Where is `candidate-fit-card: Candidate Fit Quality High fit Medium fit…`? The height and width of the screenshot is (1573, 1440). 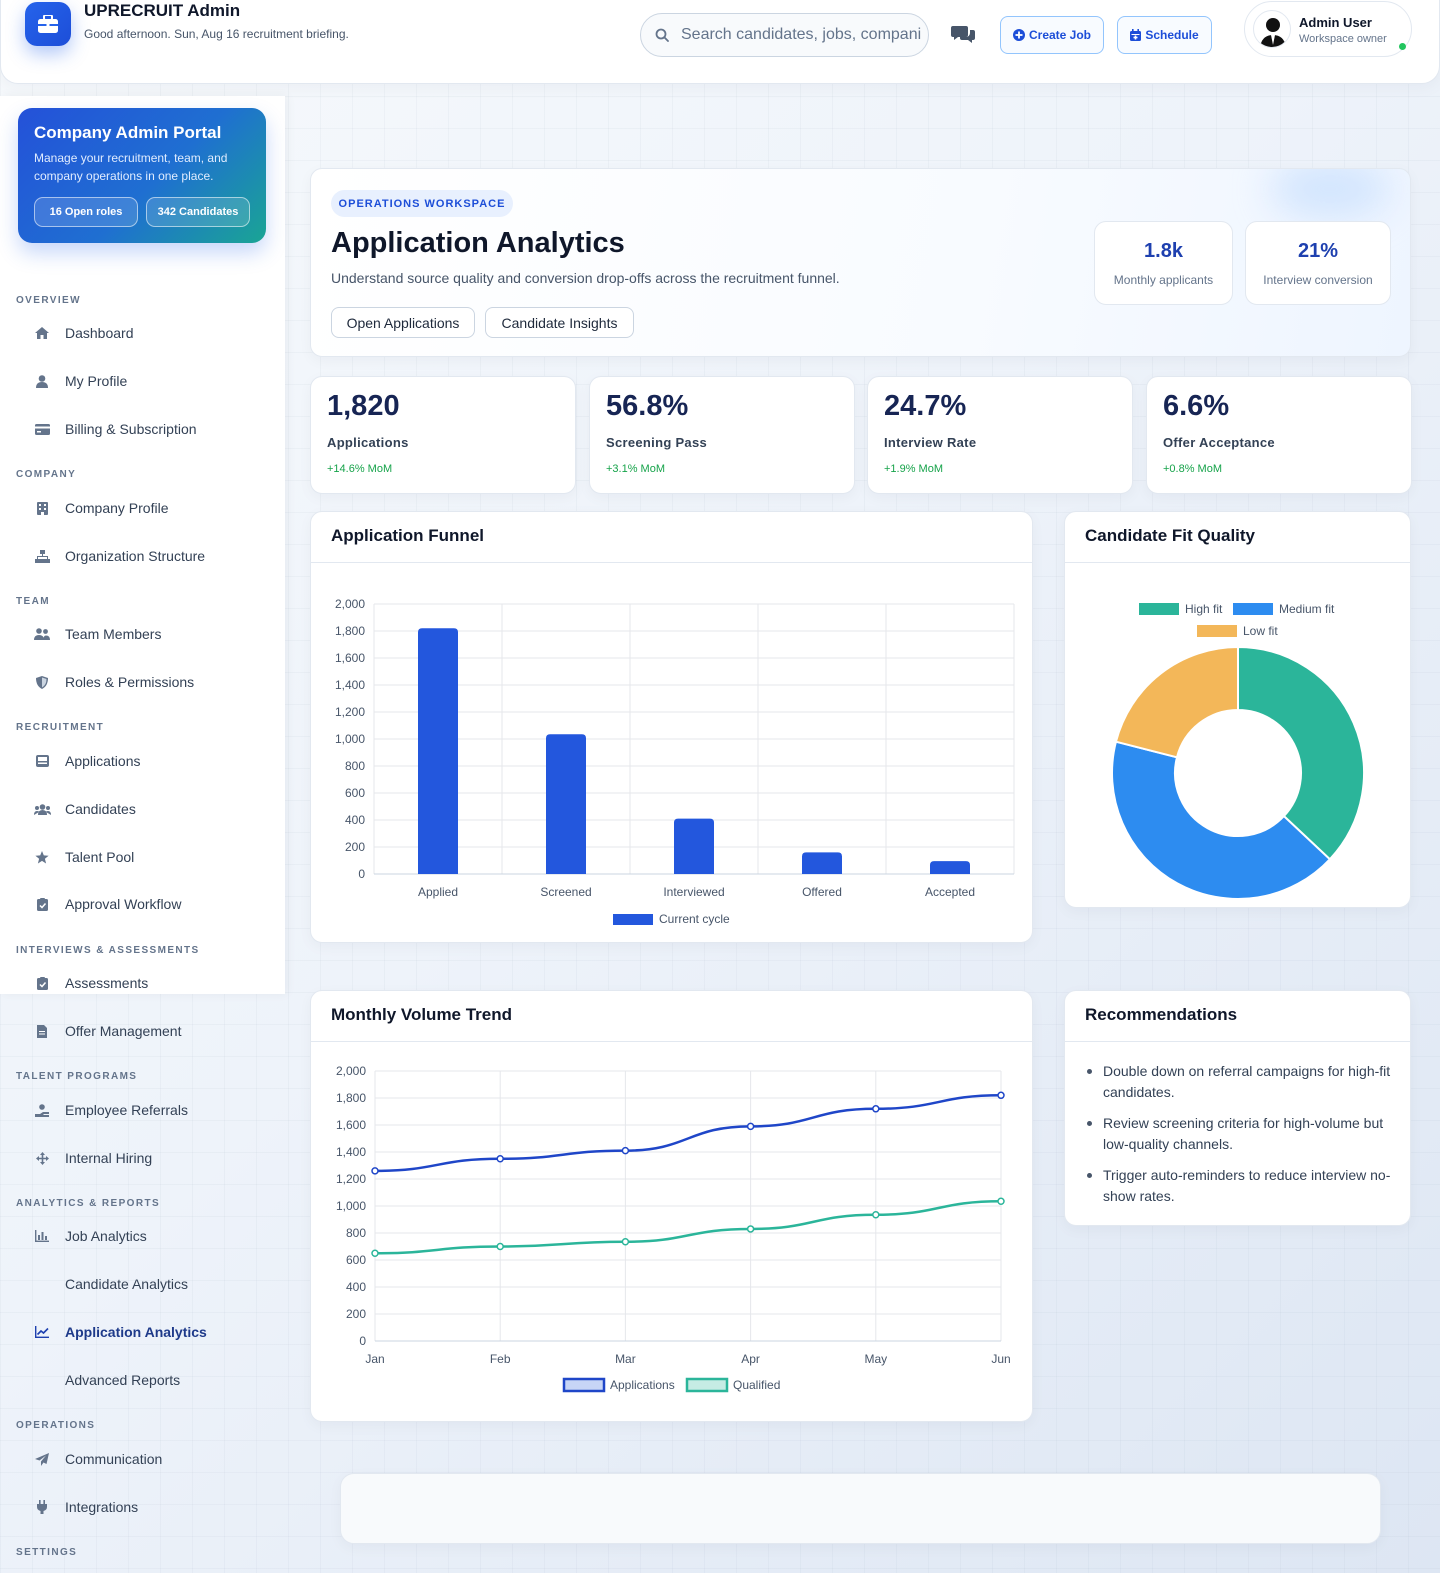
candidate-fit-card: Candidate Fit Quality High fit Medium fit… is located at coordinates (1237, 709).